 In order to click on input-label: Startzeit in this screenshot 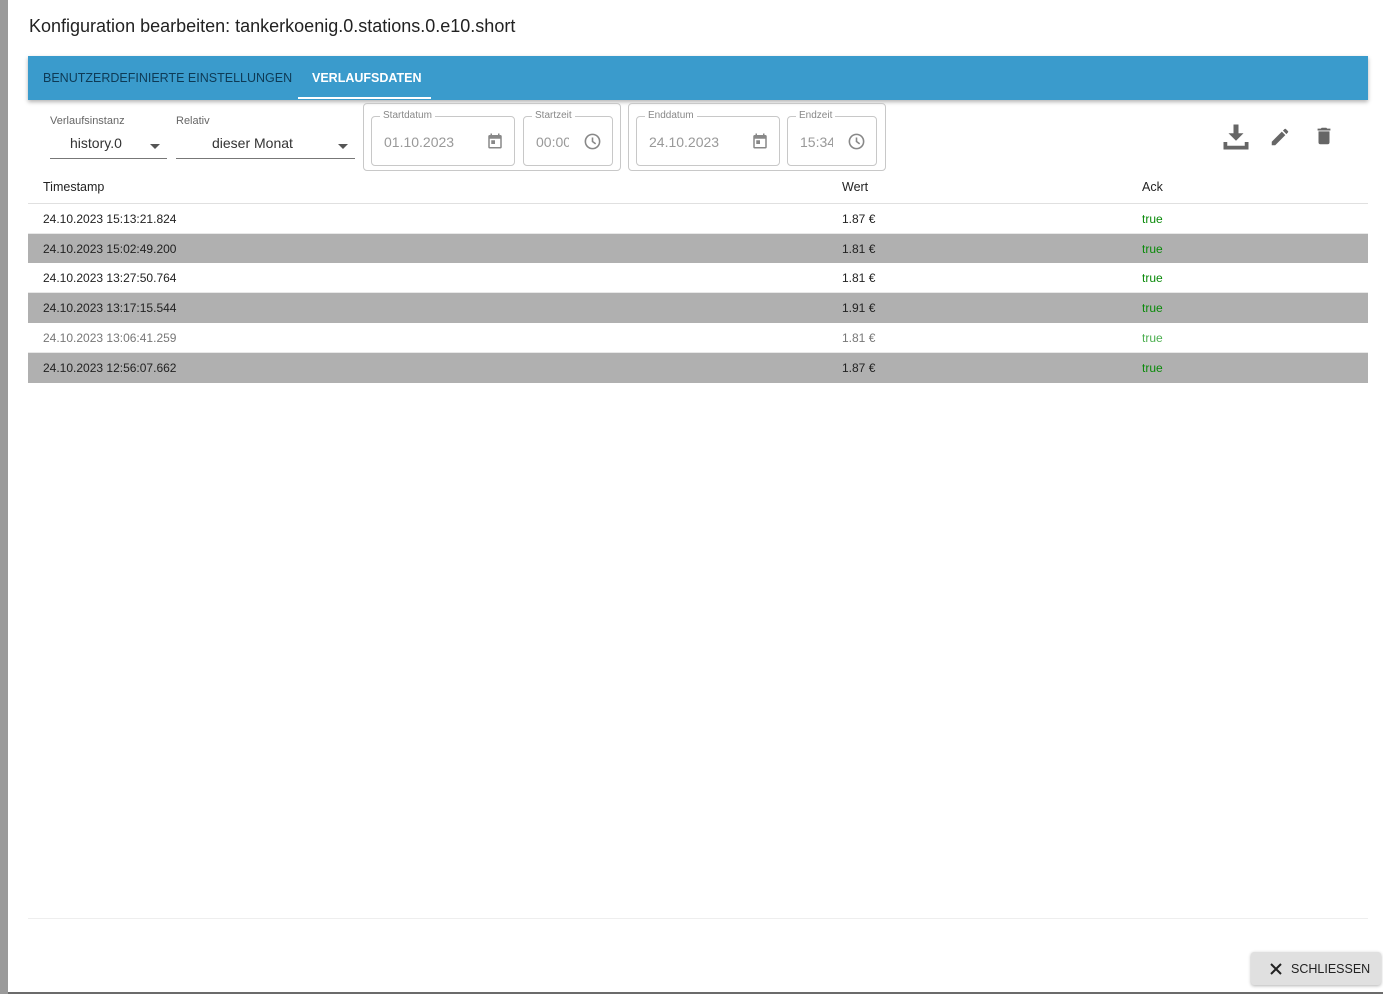, I will do `click(553, 115)`.